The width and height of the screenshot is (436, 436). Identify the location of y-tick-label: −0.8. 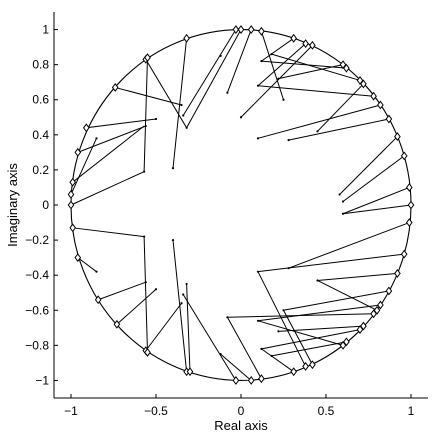
(37, 345).